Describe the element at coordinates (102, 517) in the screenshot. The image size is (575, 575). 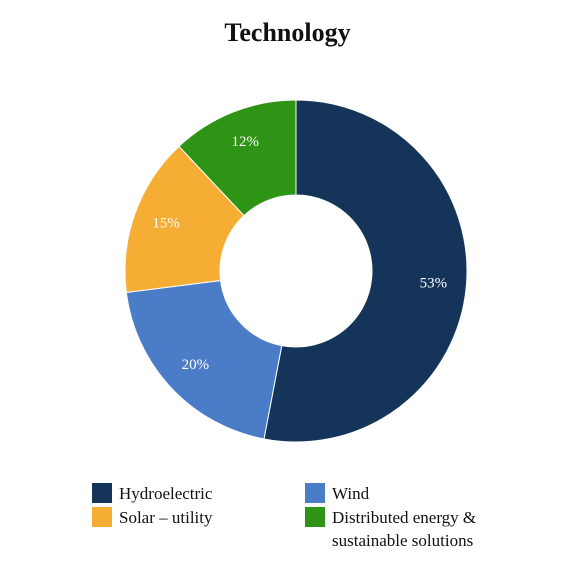
I see `legend-swatch-solar-utility` at that location.